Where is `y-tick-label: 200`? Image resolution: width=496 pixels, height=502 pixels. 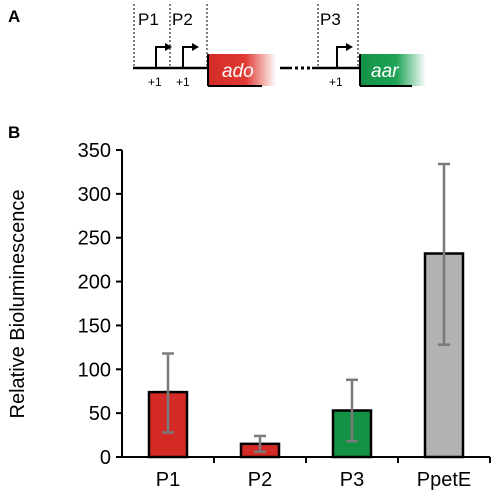
y-tick-label: 200 is located at coordinates (94, 283).